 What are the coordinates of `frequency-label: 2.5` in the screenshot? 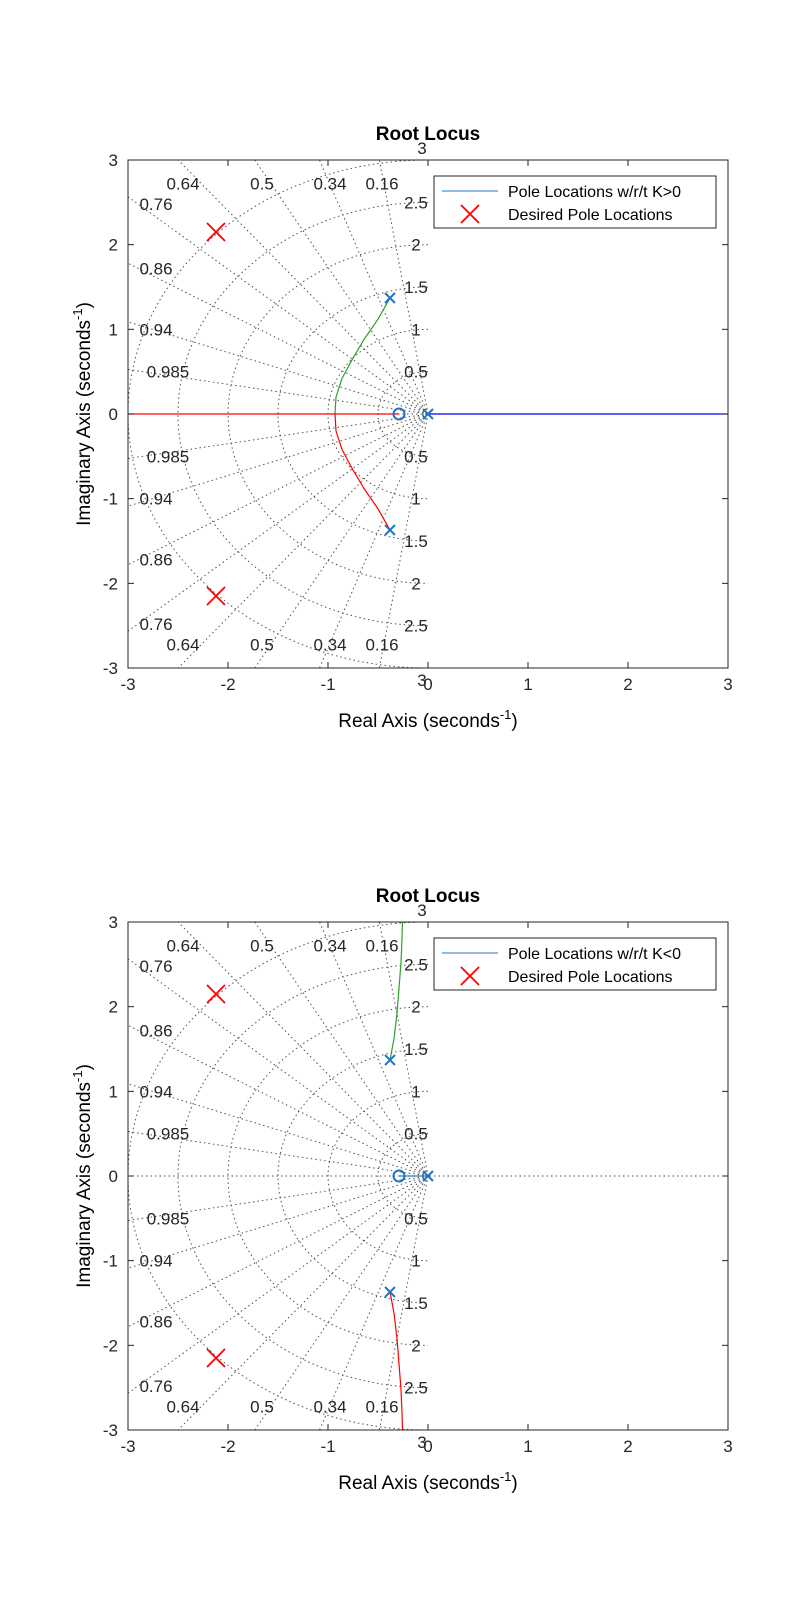 It's located at (416, 964).